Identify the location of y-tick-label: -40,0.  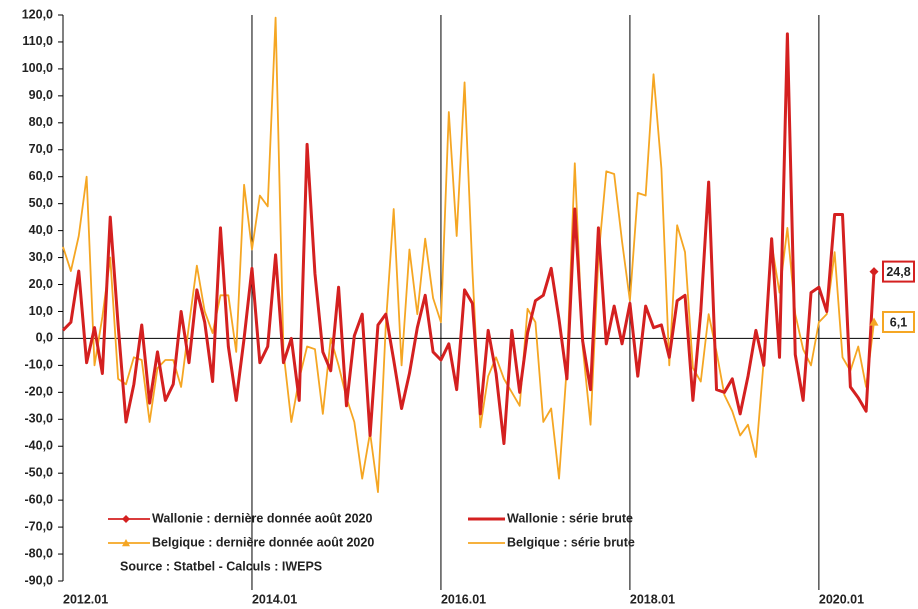
(39, 446).